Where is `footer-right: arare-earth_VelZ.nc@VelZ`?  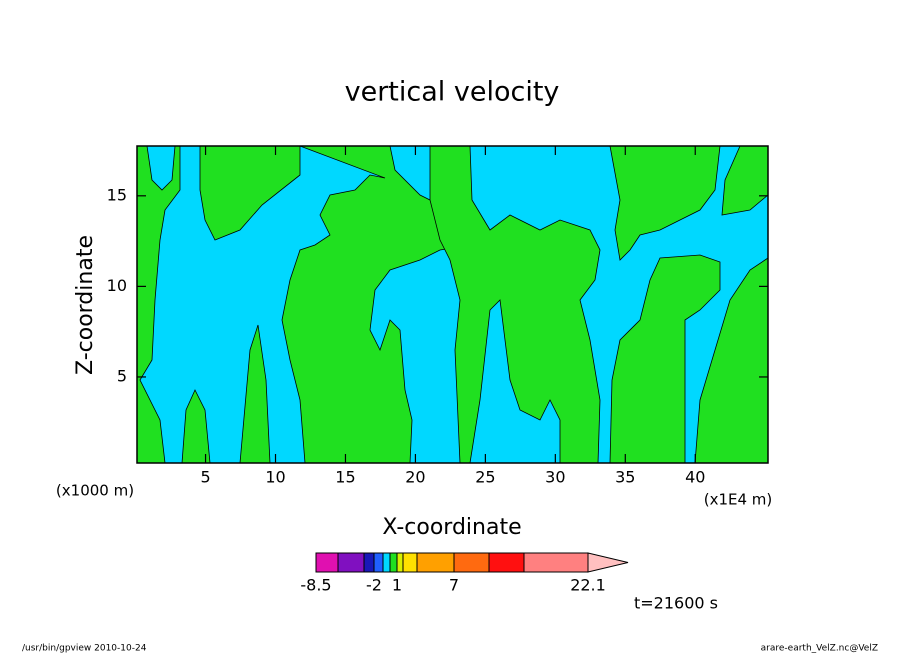
footer-right: arare-earth_VelZ.nc@VelZ is located at coordinates (819, 649).